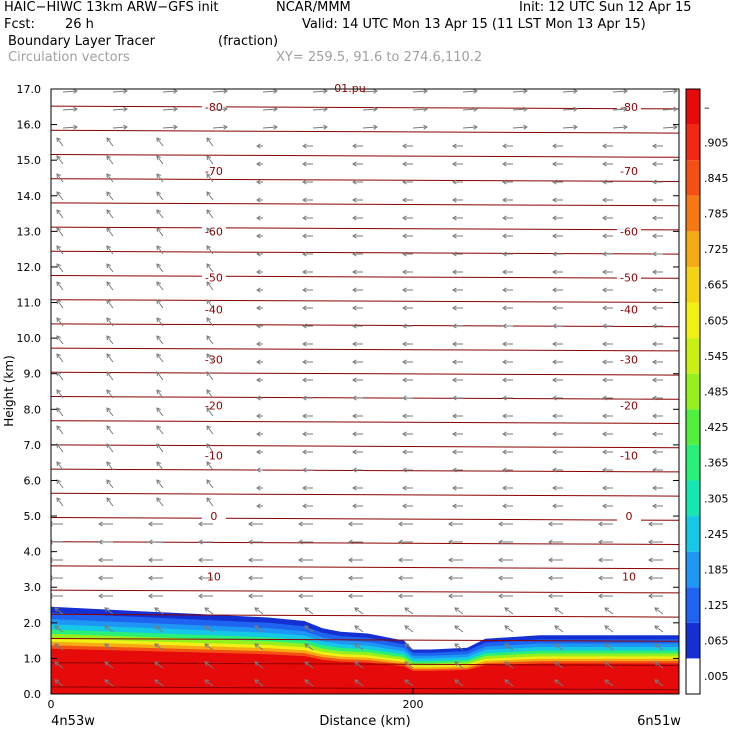 This screenshot has width=740, height=740. Describe the element at coordinates (693, 427) in the screenshot. I see `colorbar-swatch` at that location.